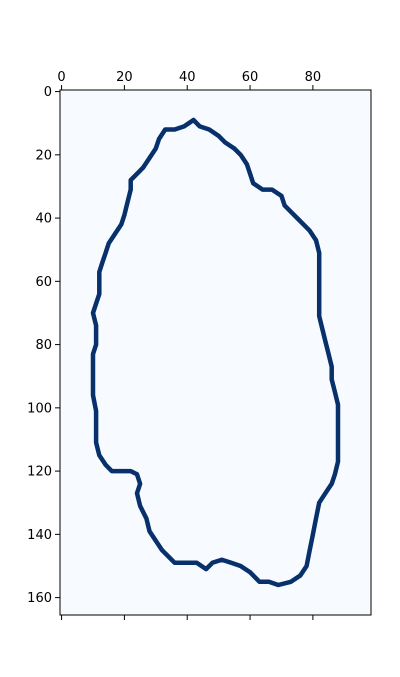 The image size is (400, 677). Describe the element at coordinates (250, 77) in the screenshot. I see `x-tick-label: 60` at that location.